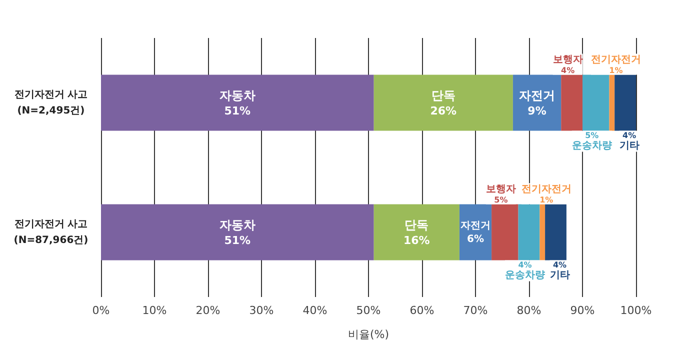  Describe the element at coordinates (422, 310) in the screenshot. I see `x-tick-label: 60%` at that location.